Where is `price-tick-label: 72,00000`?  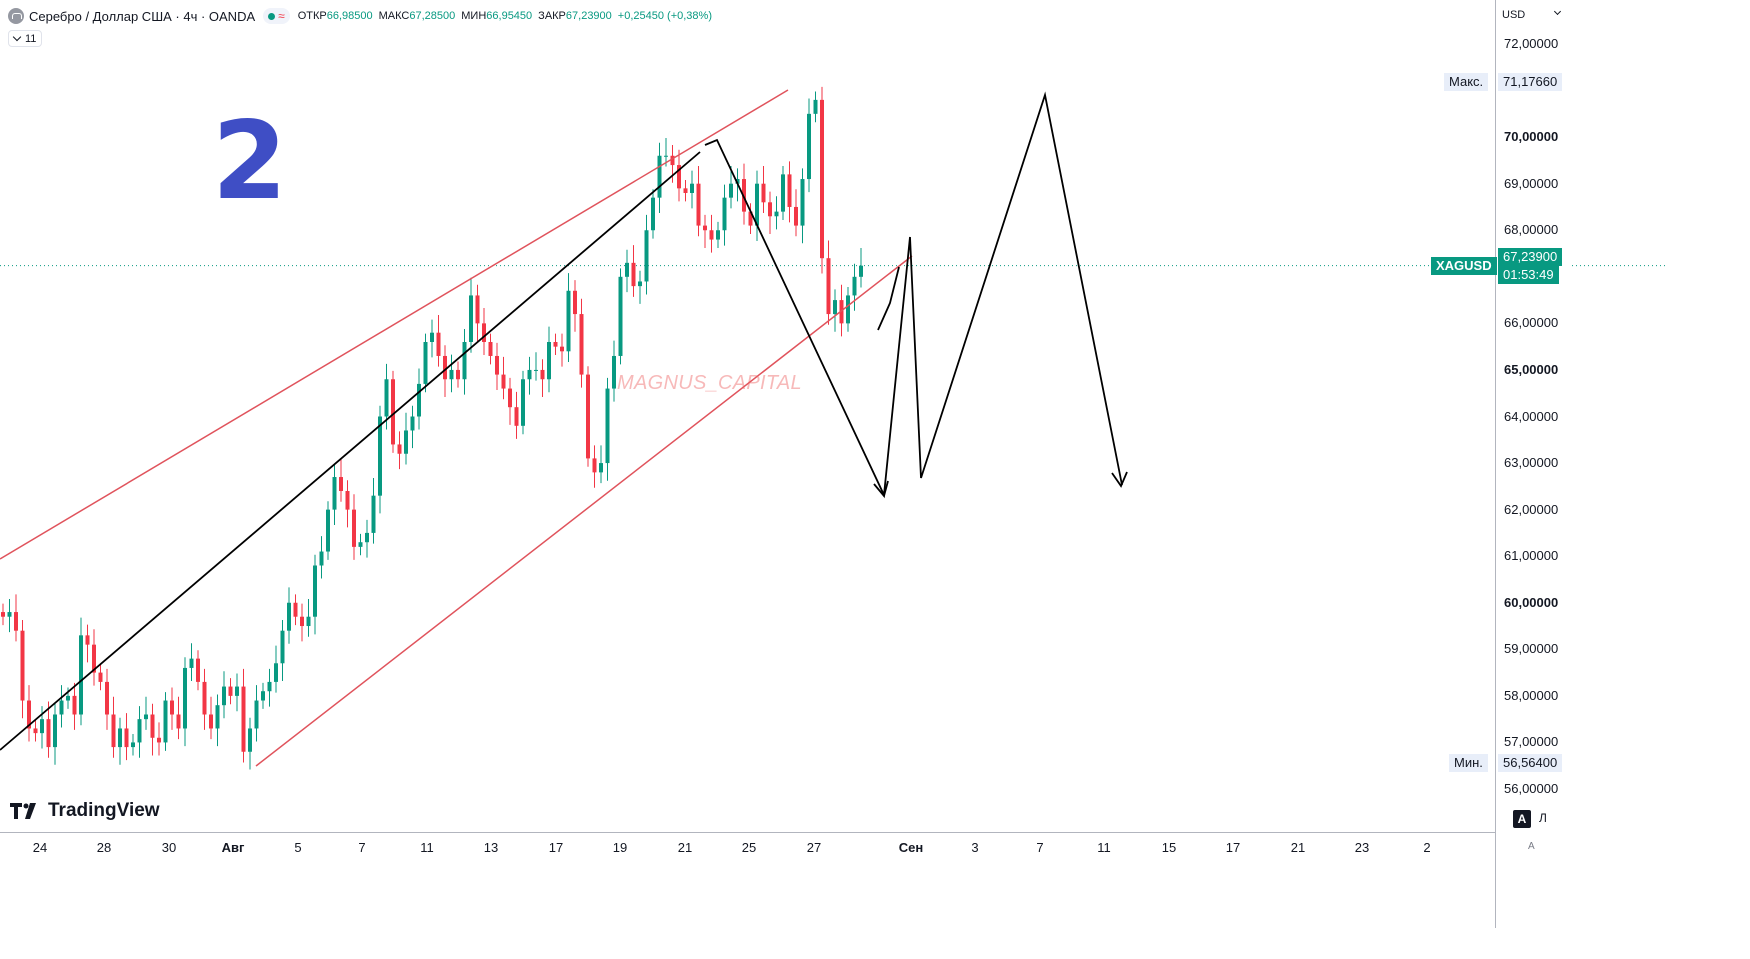
price-tick-label: 72,00000 is located at coordinates (1531, 43).